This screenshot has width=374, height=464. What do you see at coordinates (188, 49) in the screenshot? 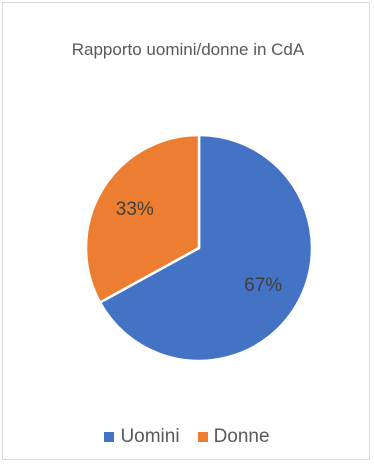
I see `chart-title: Rapporto uomini/donne in CdA` at bounding box center [188, 49].